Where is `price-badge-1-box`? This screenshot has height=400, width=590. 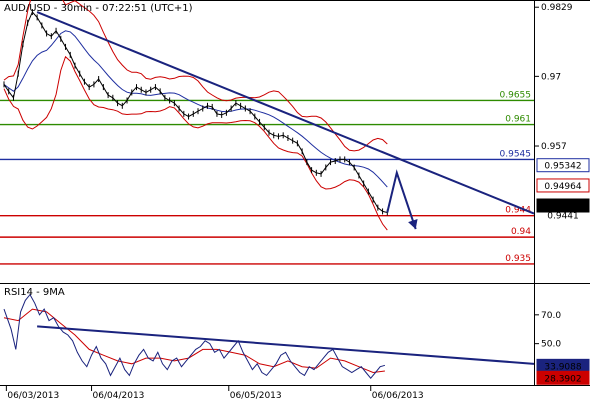 price-badge-1-box is located at coordinates (563, 185).